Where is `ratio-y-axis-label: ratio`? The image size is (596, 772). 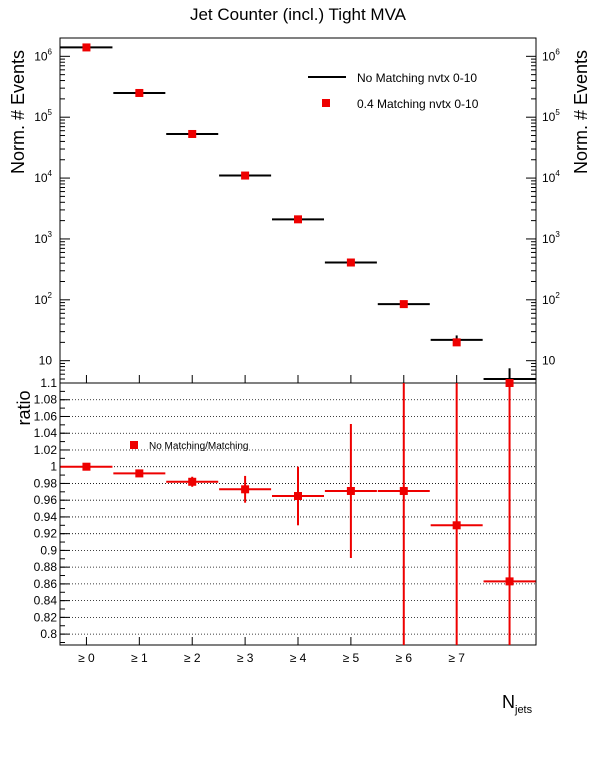 ratio-y-axis-label: ratio is located at coordinates (24, 407).